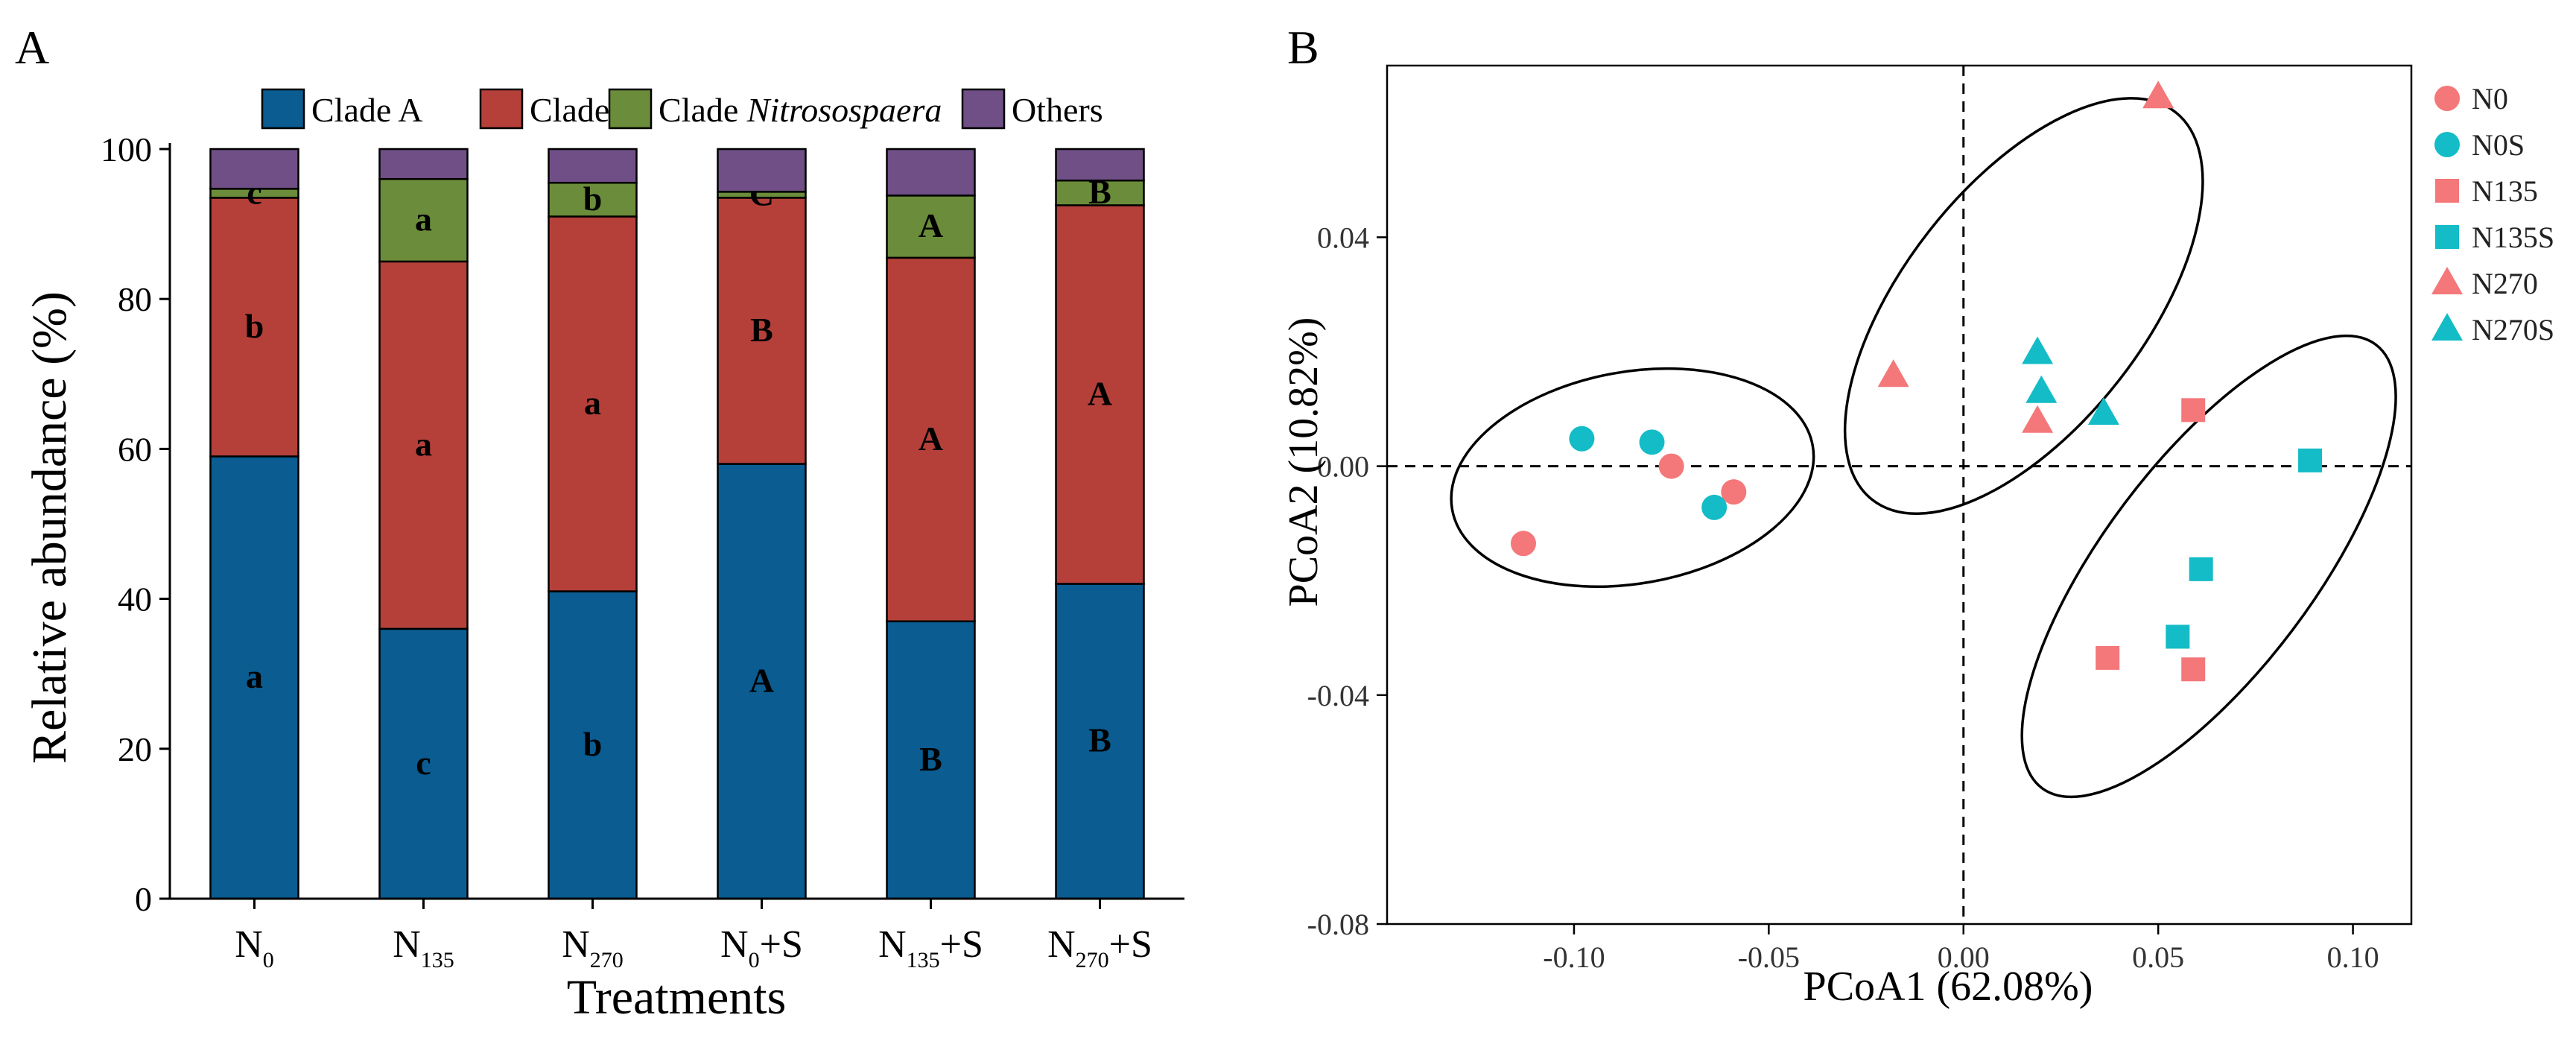 The height and width of the screenshot is (1044, 2576). What do you see at coordinates (2513, 237) in the screenshot?
I see `legend-label-n135s: N135S` at bounding box center [2513, 237].